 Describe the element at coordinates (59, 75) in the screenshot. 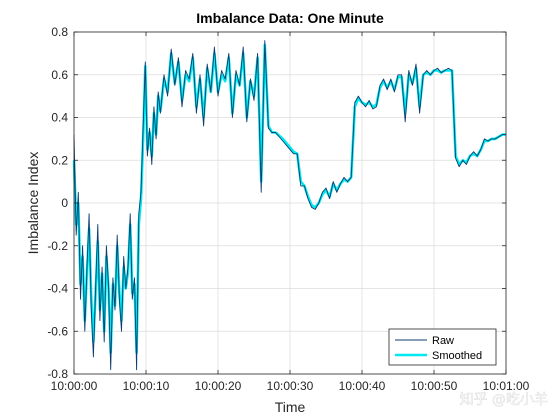

I see `y-tick-label: 0.6` at that location.